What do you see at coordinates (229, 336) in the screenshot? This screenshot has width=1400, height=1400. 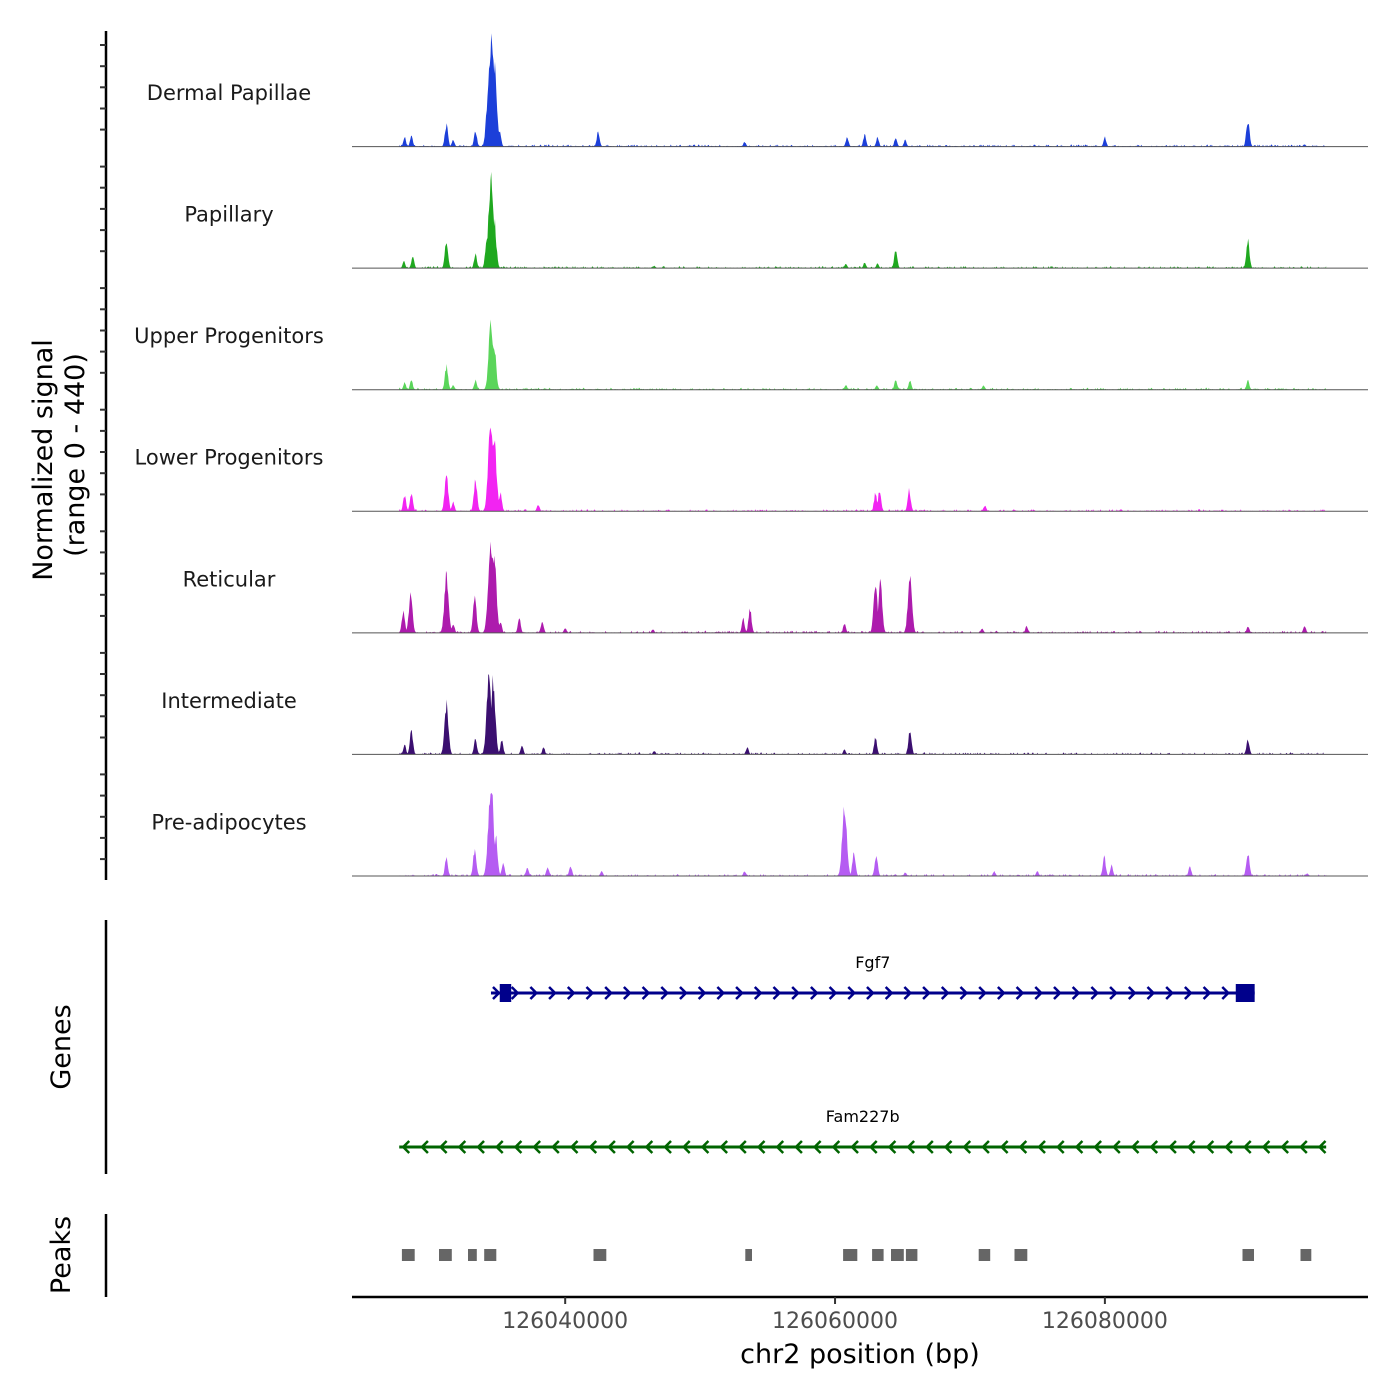 I see `track-label: Upper Progenitors` at bounding box center [229, 336].